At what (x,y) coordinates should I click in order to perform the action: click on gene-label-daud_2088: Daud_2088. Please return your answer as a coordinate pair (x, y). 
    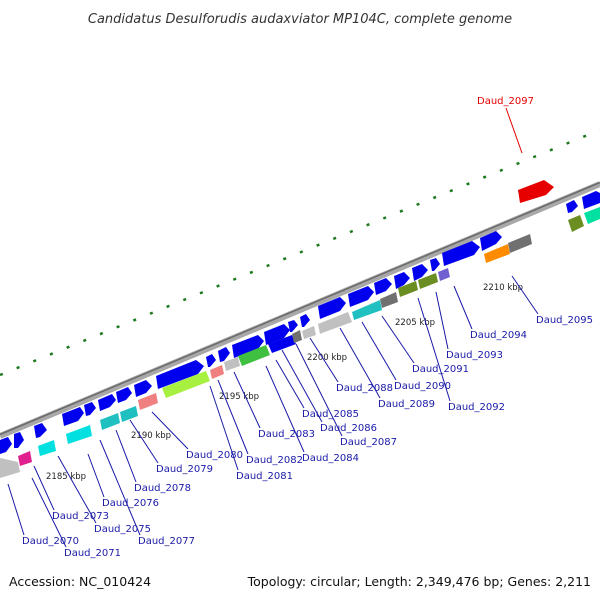
    Looking at the image, I should click on (364, 388).